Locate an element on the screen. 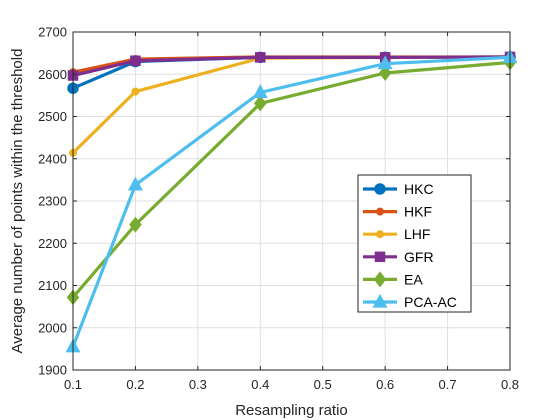 This screenshot has width=560, height=420. legend: HKC HKF LHF GFR EA PCA-AC is located at coordinates (414, 243).